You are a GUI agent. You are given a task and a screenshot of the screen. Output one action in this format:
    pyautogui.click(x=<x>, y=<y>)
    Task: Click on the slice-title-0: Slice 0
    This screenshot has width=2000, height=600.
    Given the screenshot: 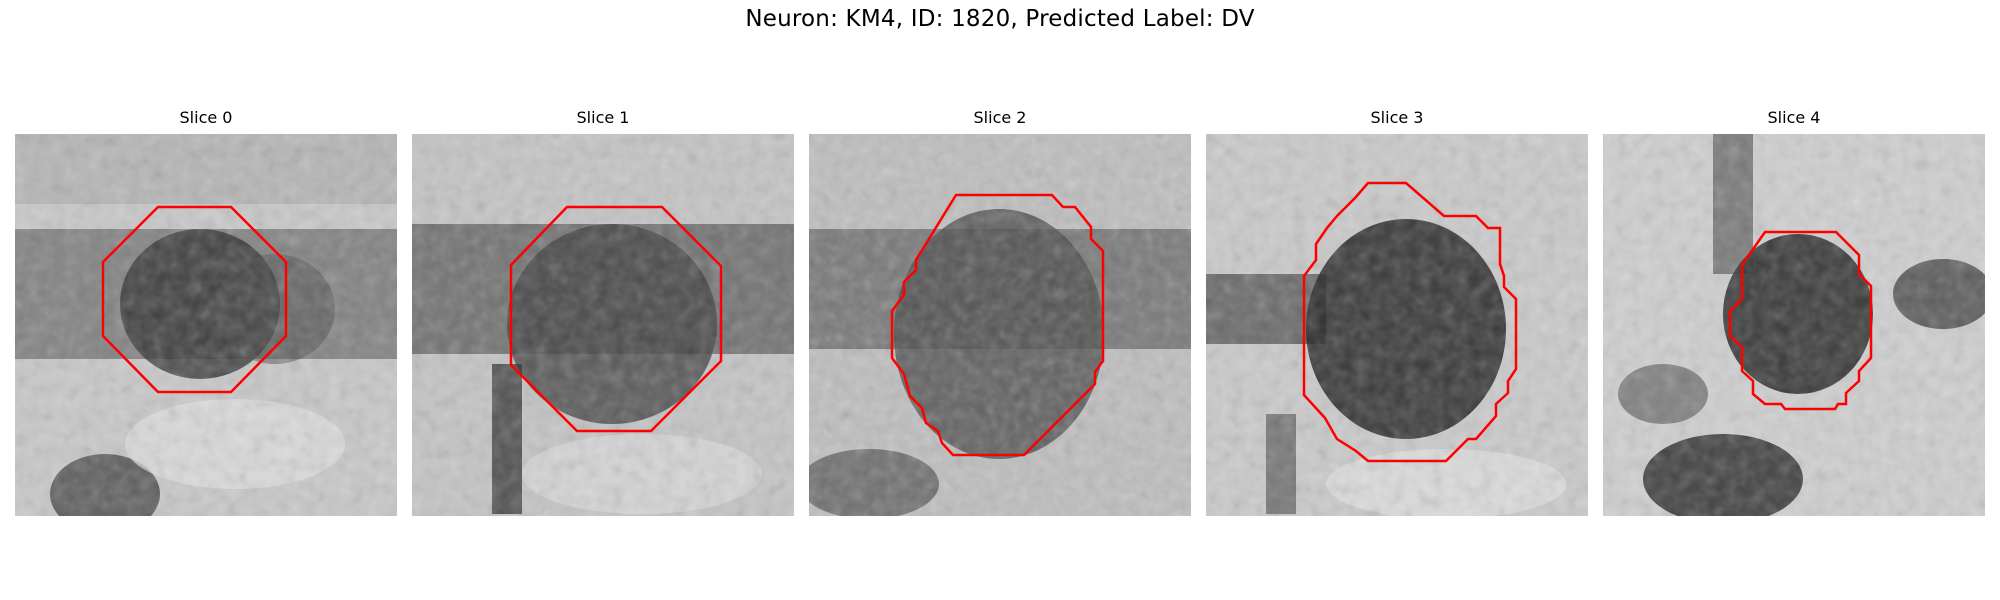 What is the action you would take?
    pyautogui.click(x=206, y=117)
    